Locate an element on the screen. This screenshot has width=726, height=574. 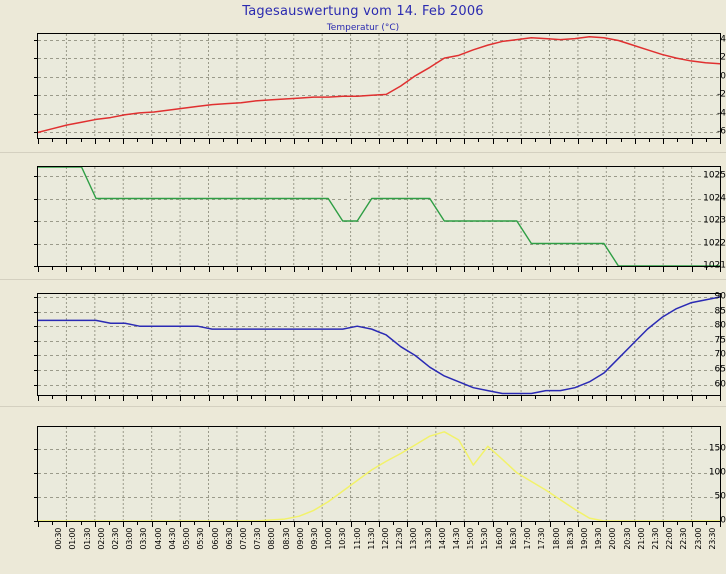
y-axis-tick-label: 70 is located at coordinates (720, 354).